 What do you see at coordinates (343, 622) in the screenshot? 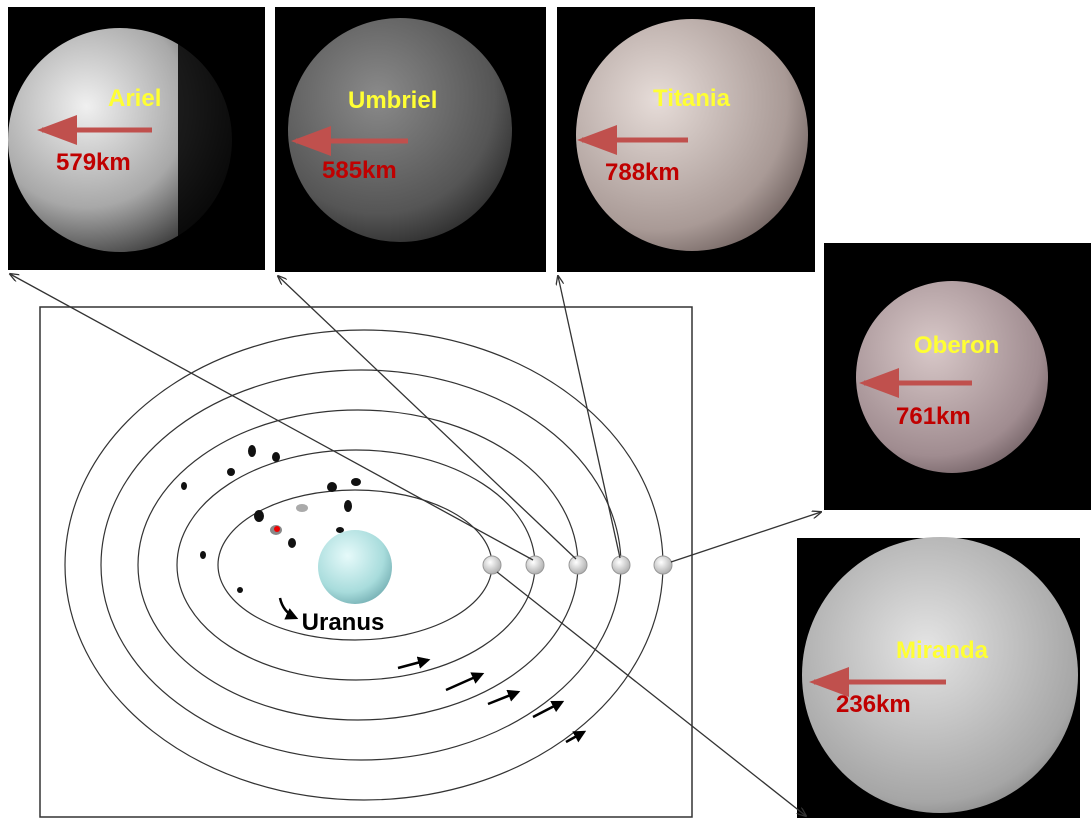
I see `planet-label: Uranus` at bounding box center [343, 622].